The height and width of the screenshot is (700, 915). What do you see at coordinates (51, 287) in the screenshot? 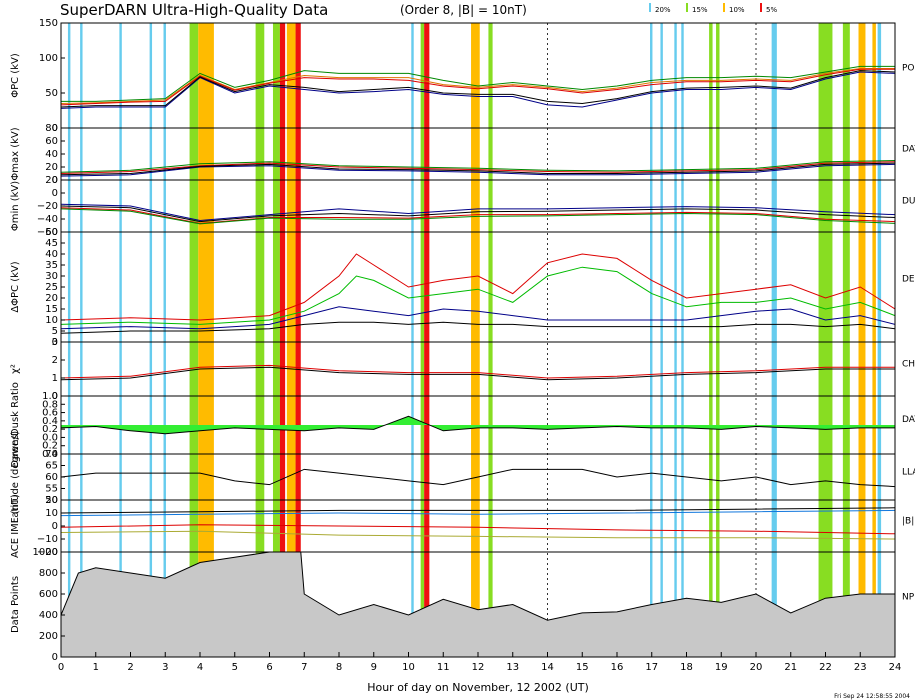
I see `y-tick-label: 25` at bounding box center [51, 287].